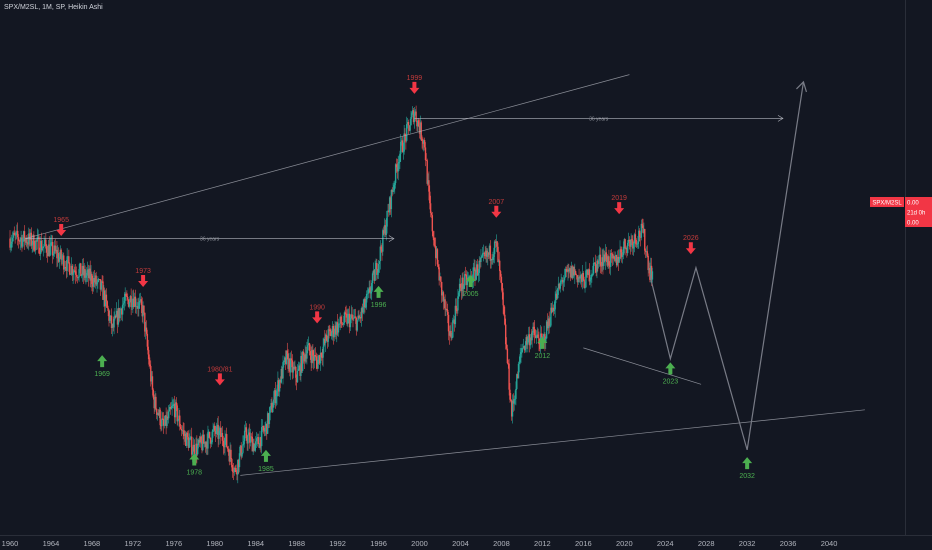  I want to click on x-tick-label: 2028, so click(706, 543).